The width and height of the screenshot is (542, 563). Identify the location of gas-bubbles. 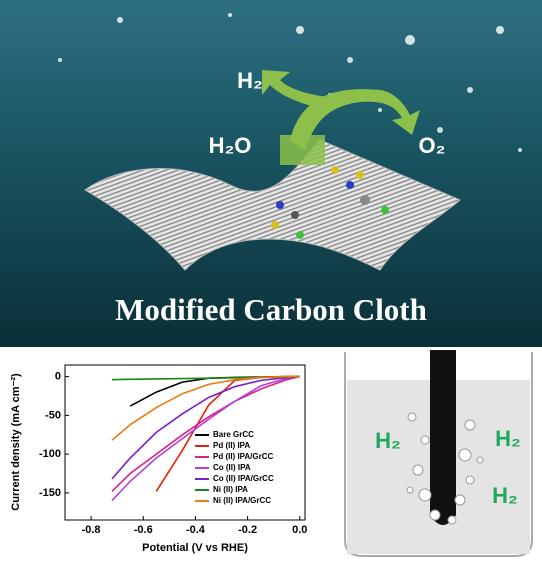
(445, 468).